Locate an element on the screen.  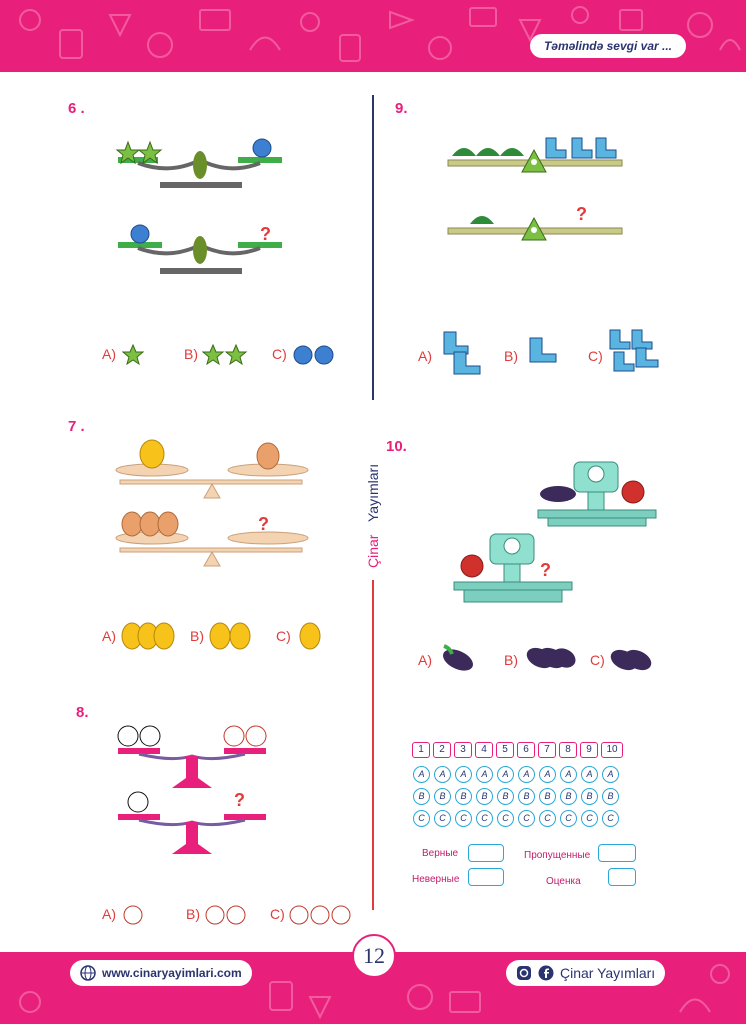
website-pill: www.cinaryayimlari.com is located at coordinates (161, 973).